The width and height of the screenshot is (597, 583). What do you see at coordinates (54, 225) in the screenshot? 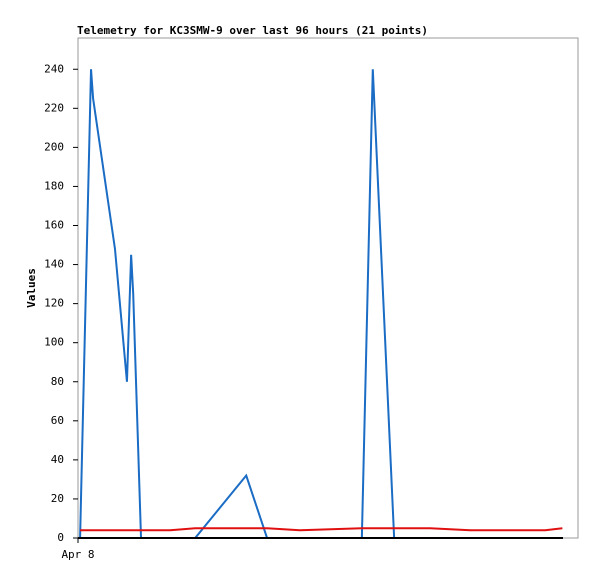
I see `y-tick-label: 160` at bounding box center [54, 225].